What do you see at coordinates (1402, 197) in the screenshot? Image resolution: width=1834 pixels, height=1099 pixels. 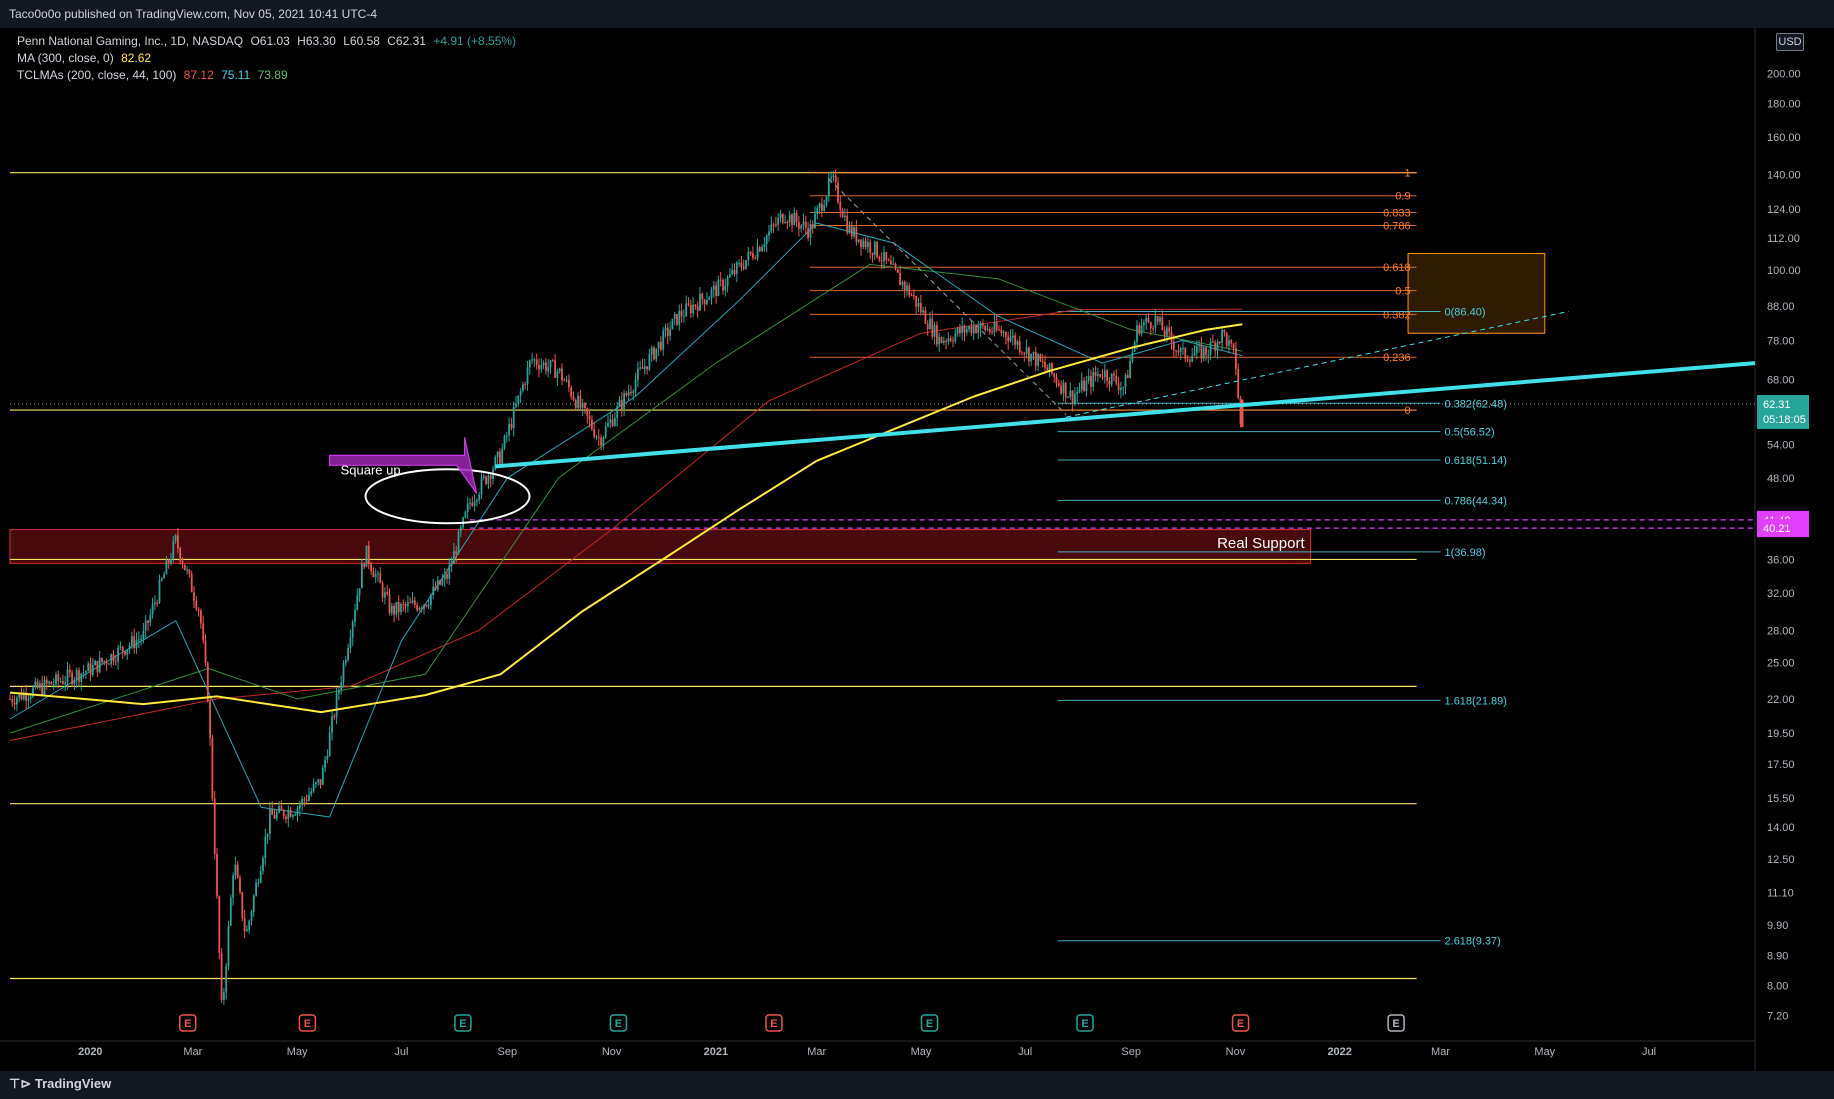 I see `fib-retracement-label: 0.9` at bounding box center [1402, 197].